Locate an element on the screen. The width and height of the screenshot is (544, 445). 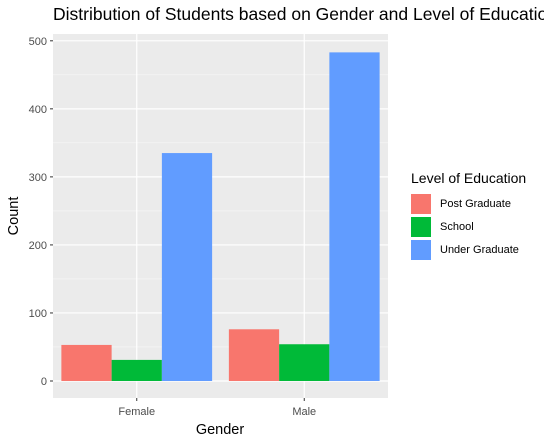
y-axis-ticks: 0 100 200 300 400 500 is located at coordinates (41, 212).